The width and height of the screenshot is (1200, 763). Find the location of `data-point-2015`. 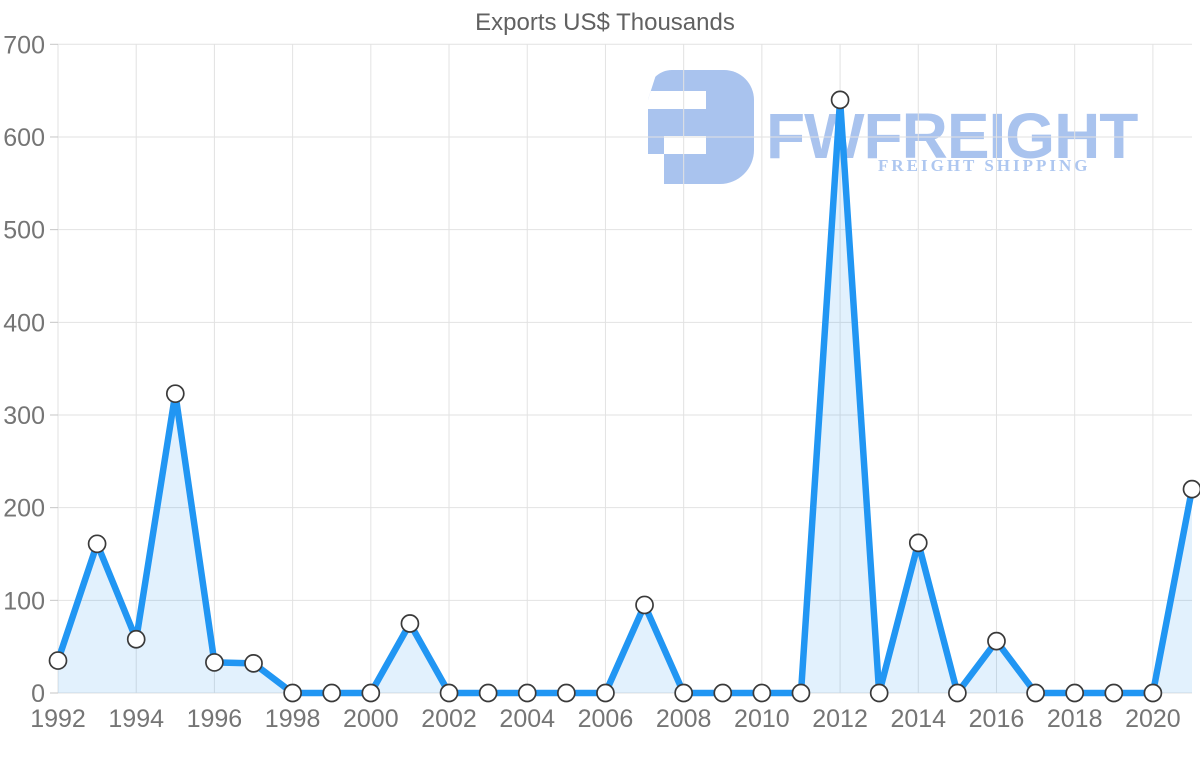

data-point-2015 is located at coordinates (957, 693).